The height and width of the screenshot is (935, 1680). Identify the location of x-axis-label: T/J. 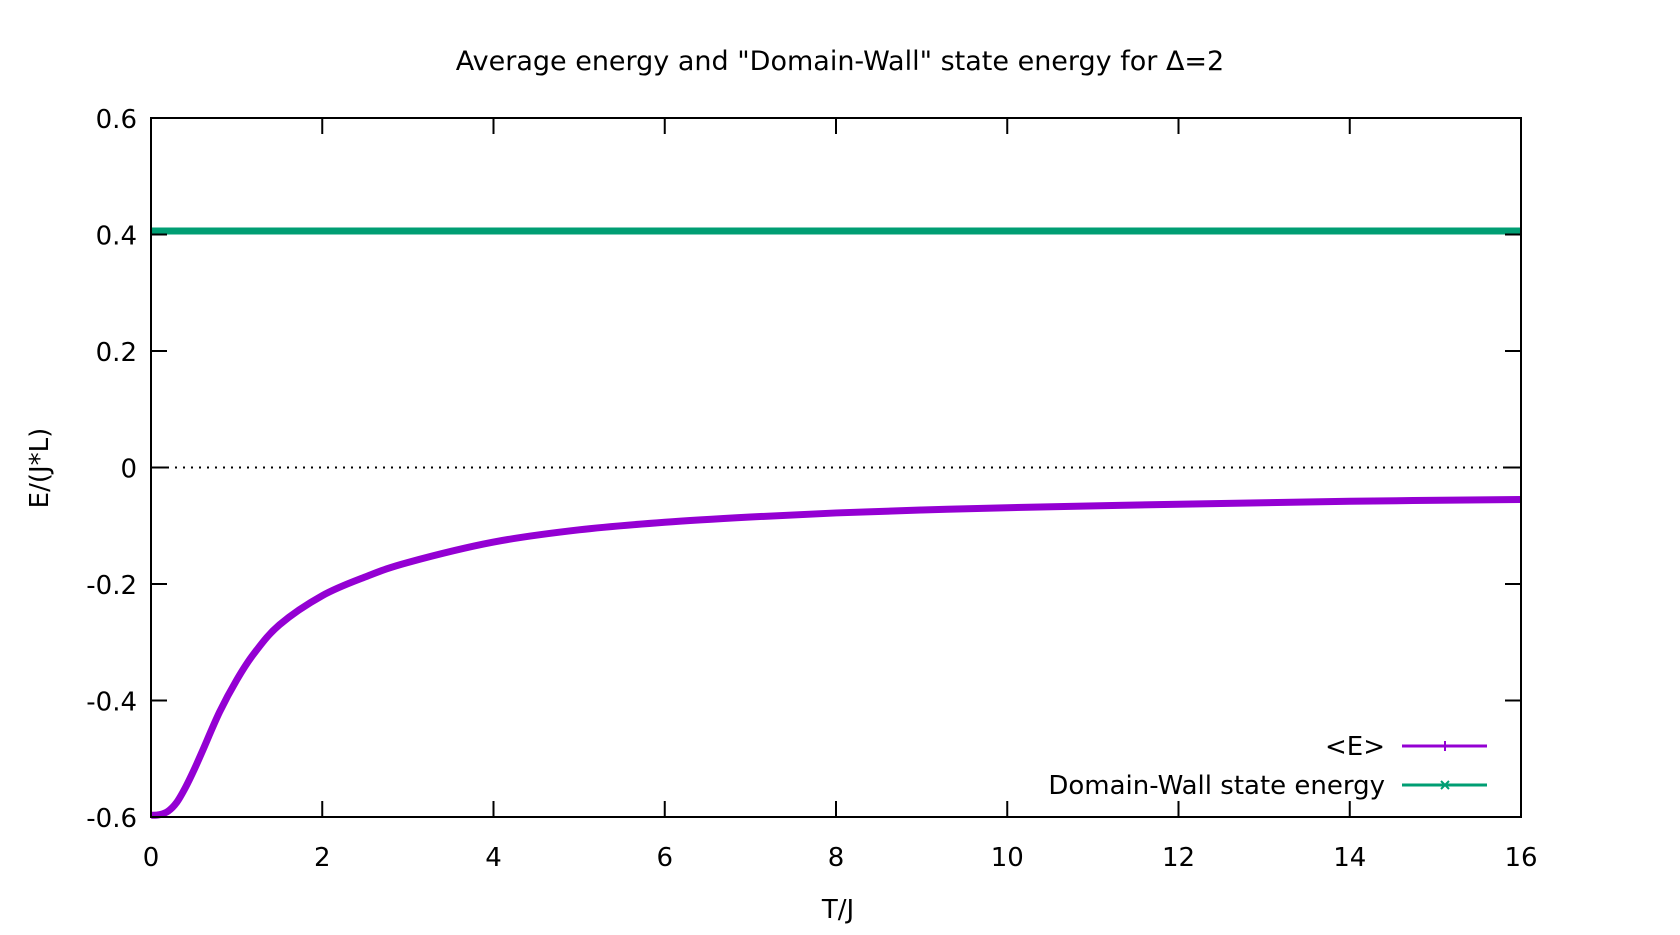
(837, 910).